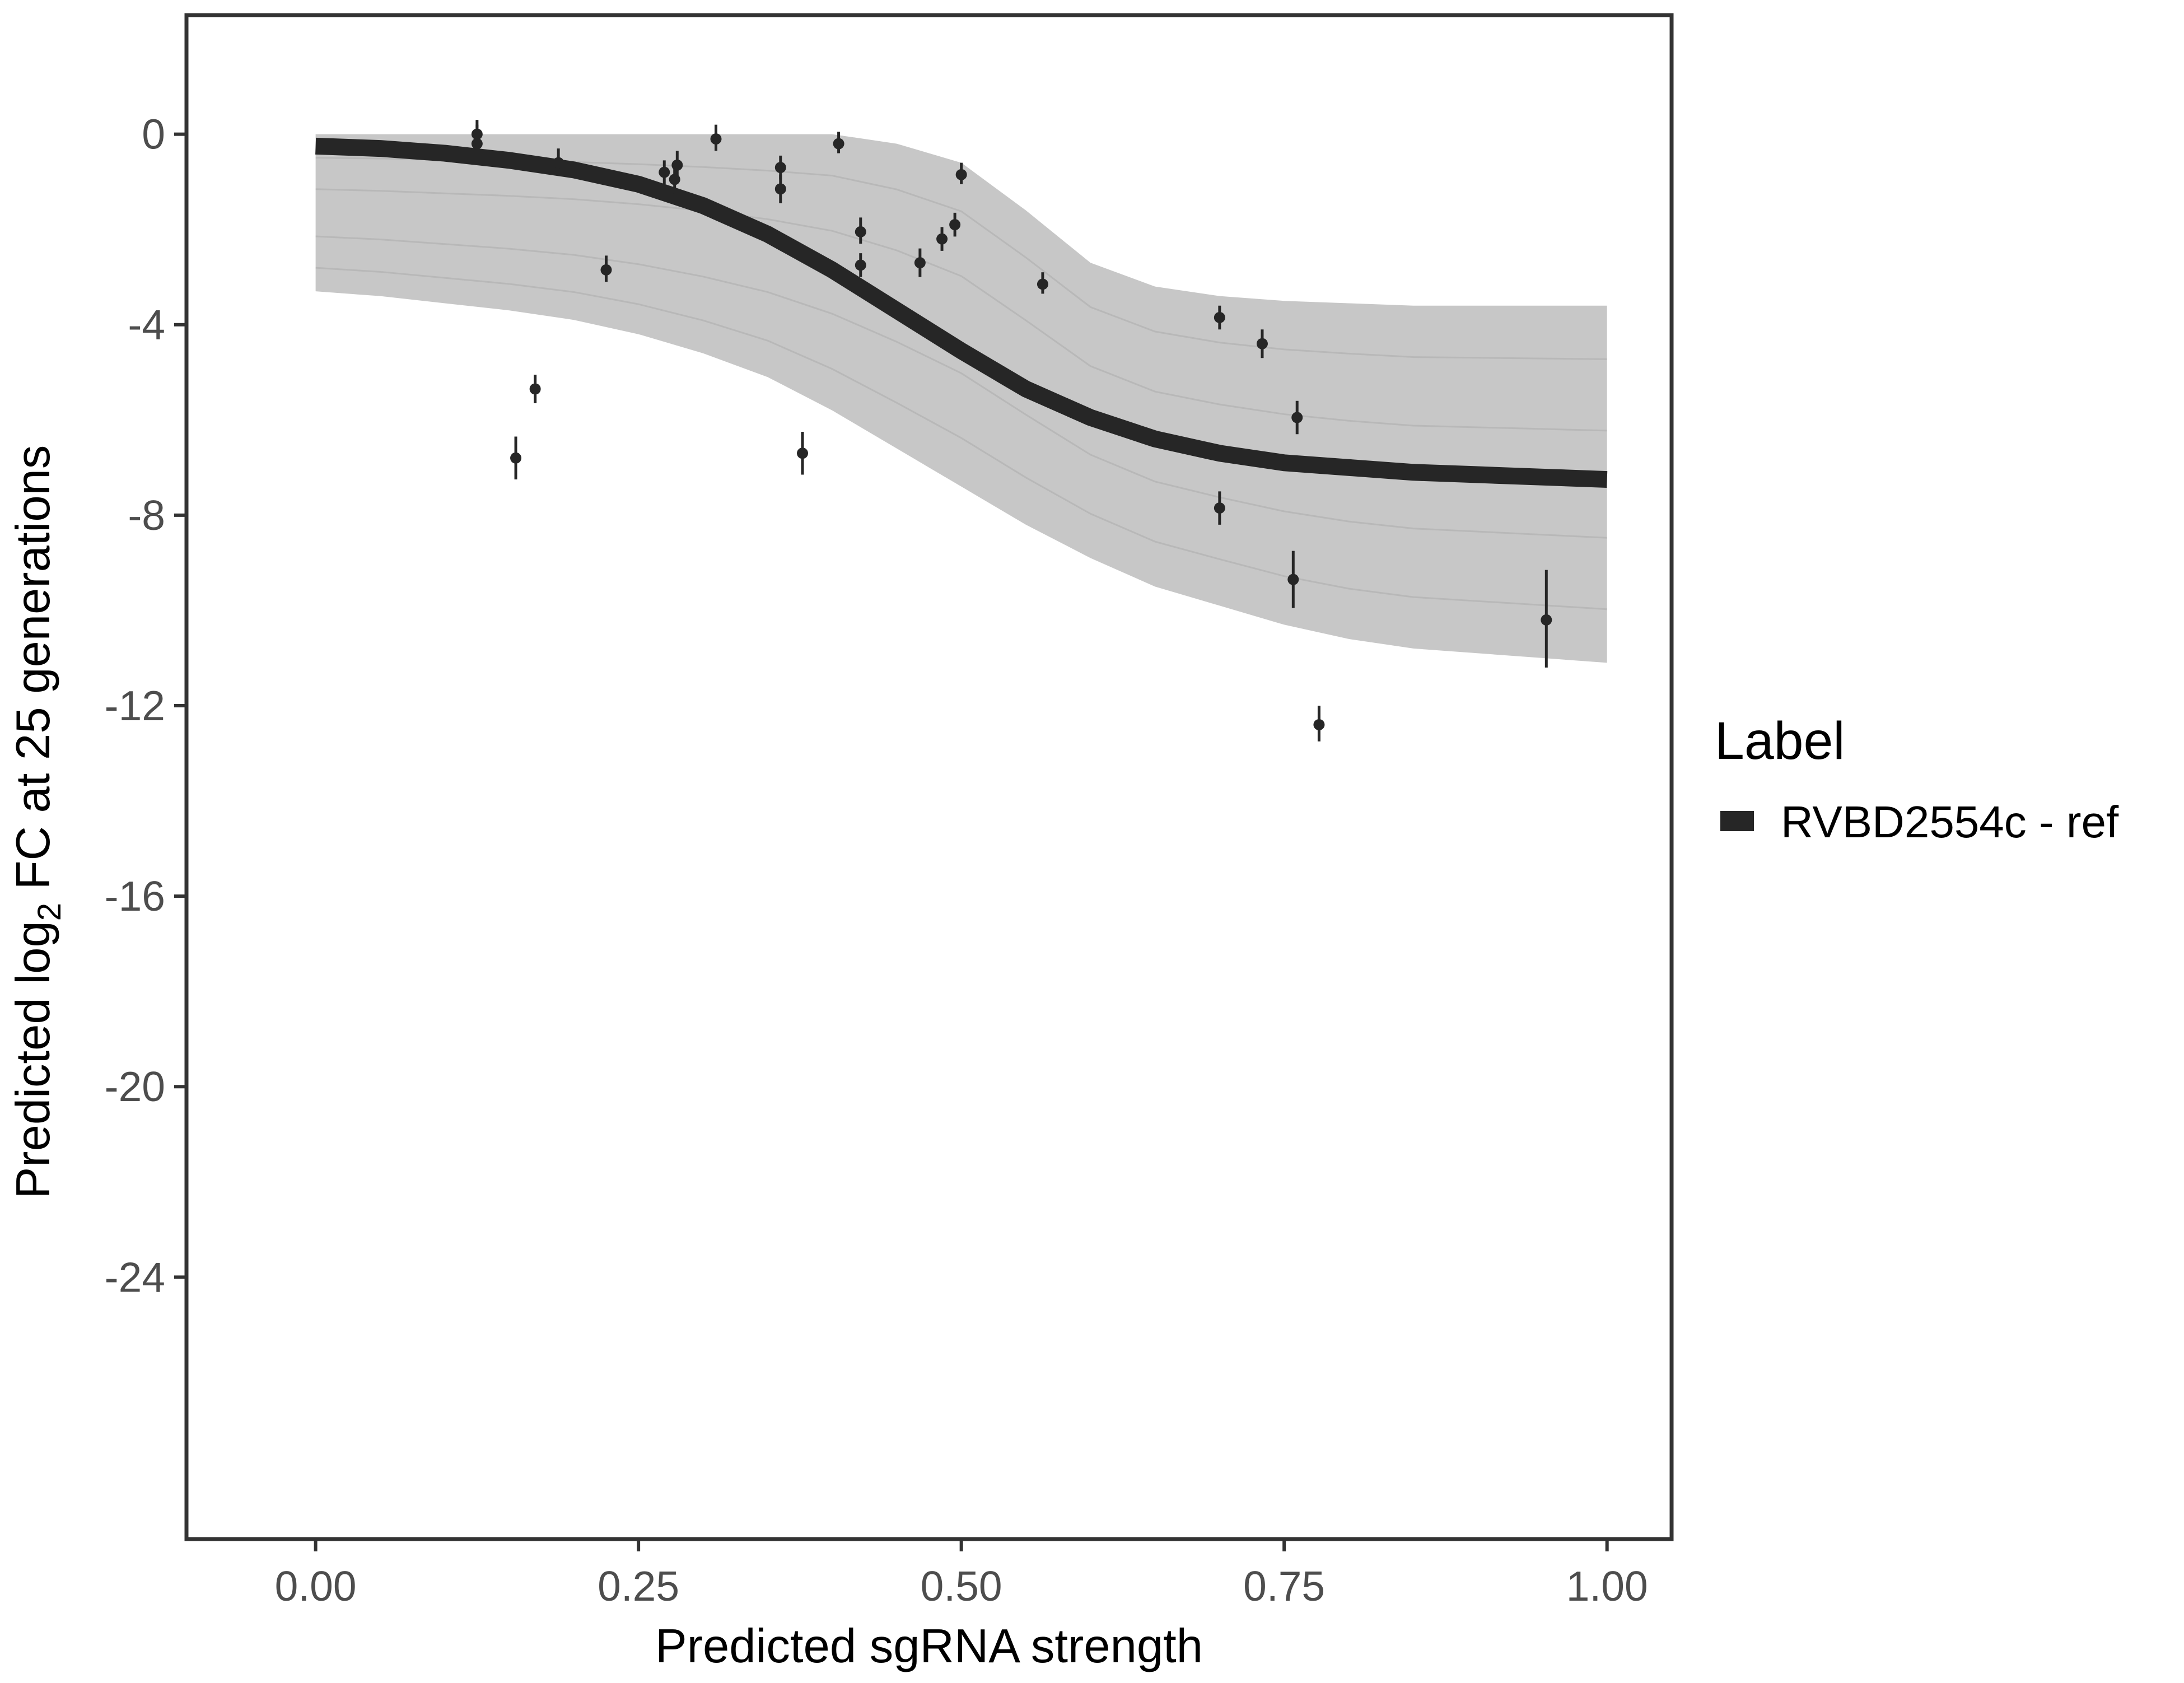  I want to click on y-axis-title: Predicted log2 FC at 25 generations, so click(38, 822).